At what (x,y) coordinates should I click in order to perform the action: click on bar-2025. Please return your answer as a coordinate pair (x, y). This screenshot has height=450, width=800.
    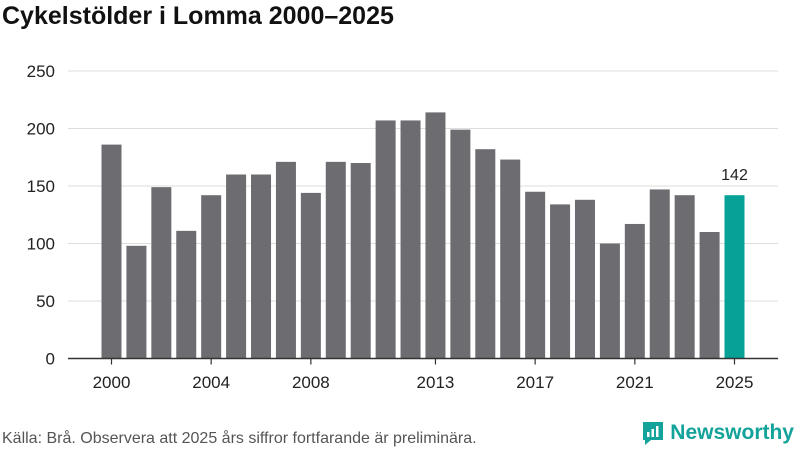
    Looking at the image, I should click on (734, 277).